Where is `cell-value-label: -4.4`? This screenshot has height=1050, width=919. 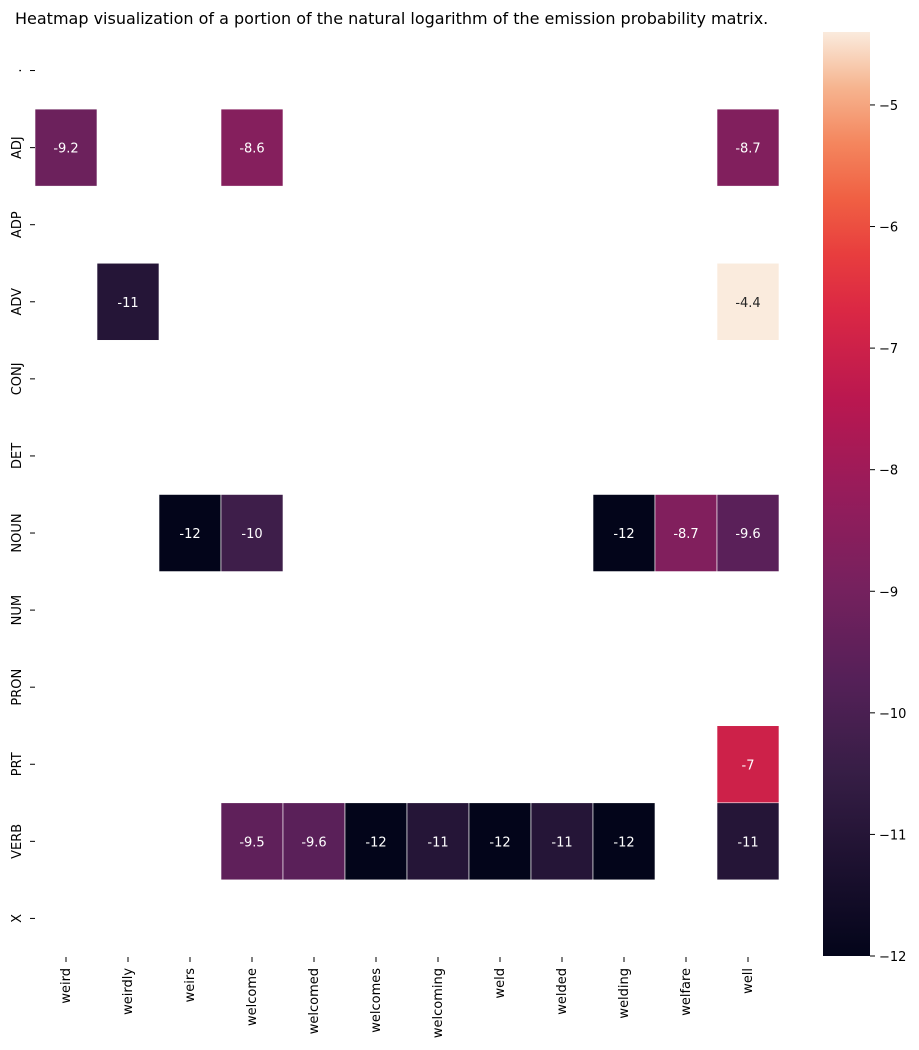
cell-value-label: -4.4 is located at coordinates (747, 303).